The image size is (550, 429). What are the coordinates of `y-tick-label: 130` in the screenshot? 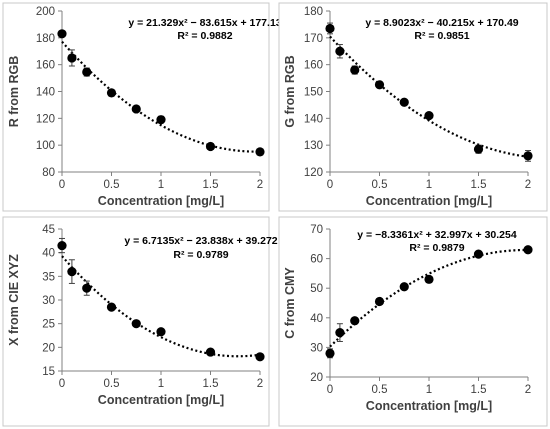 It's located at (313, 146).